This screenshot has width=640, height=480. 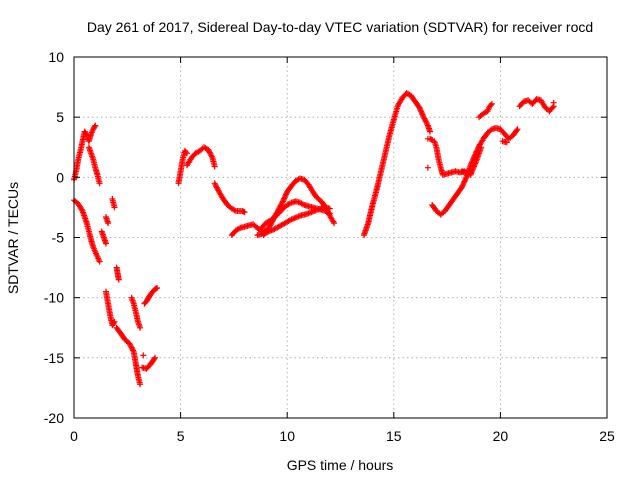 I want to click on y-tick-label: 0, so click(x=60, y=177).